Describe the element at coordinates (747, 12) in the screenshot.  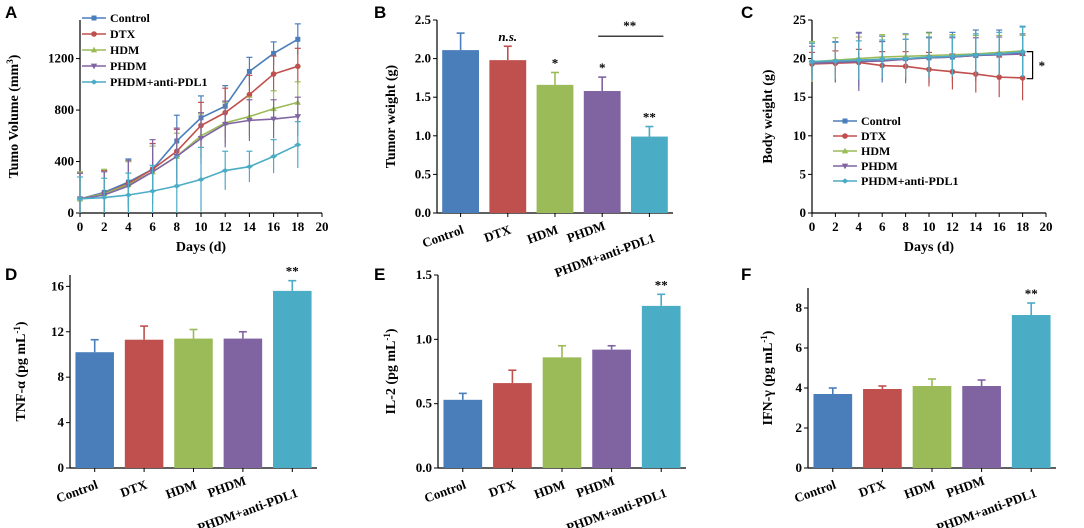
I see `panel-label-c: C` at that location.